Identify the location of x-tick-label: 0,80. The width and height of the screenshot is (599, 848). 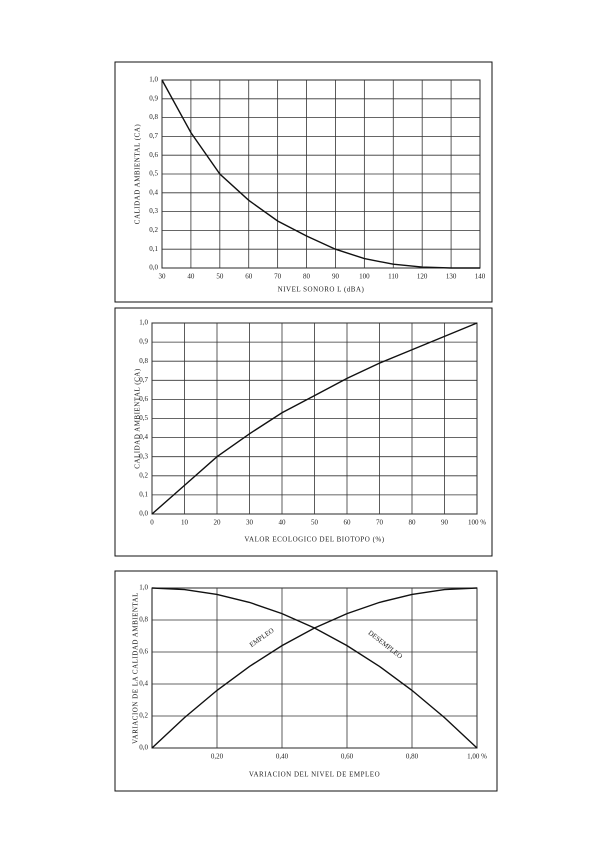
(412, 757).